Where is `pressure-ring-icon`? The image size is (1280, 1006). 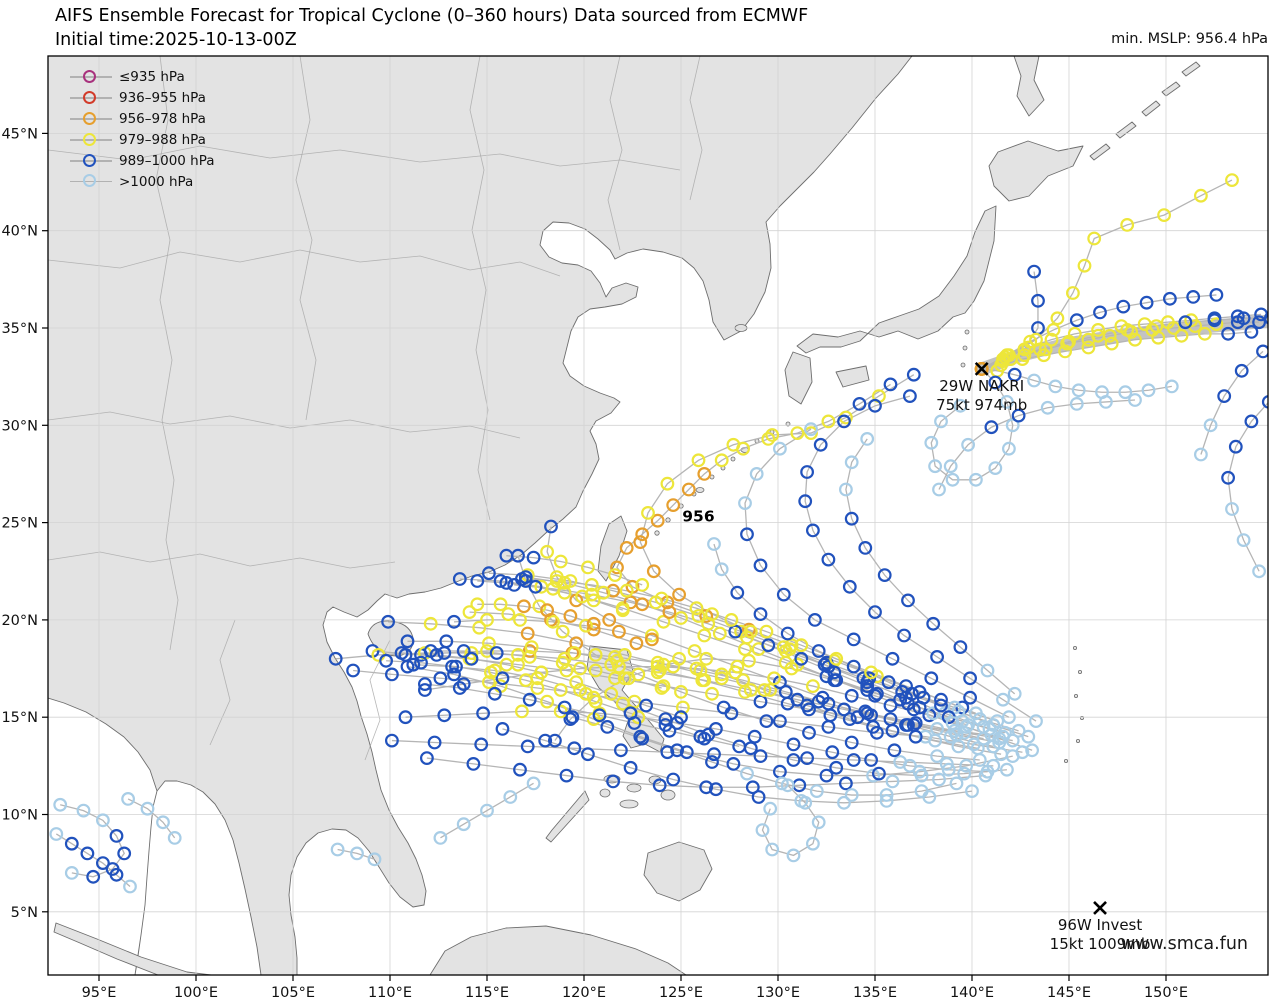 pressure-ring-icon is located at coordinates (89, 139).